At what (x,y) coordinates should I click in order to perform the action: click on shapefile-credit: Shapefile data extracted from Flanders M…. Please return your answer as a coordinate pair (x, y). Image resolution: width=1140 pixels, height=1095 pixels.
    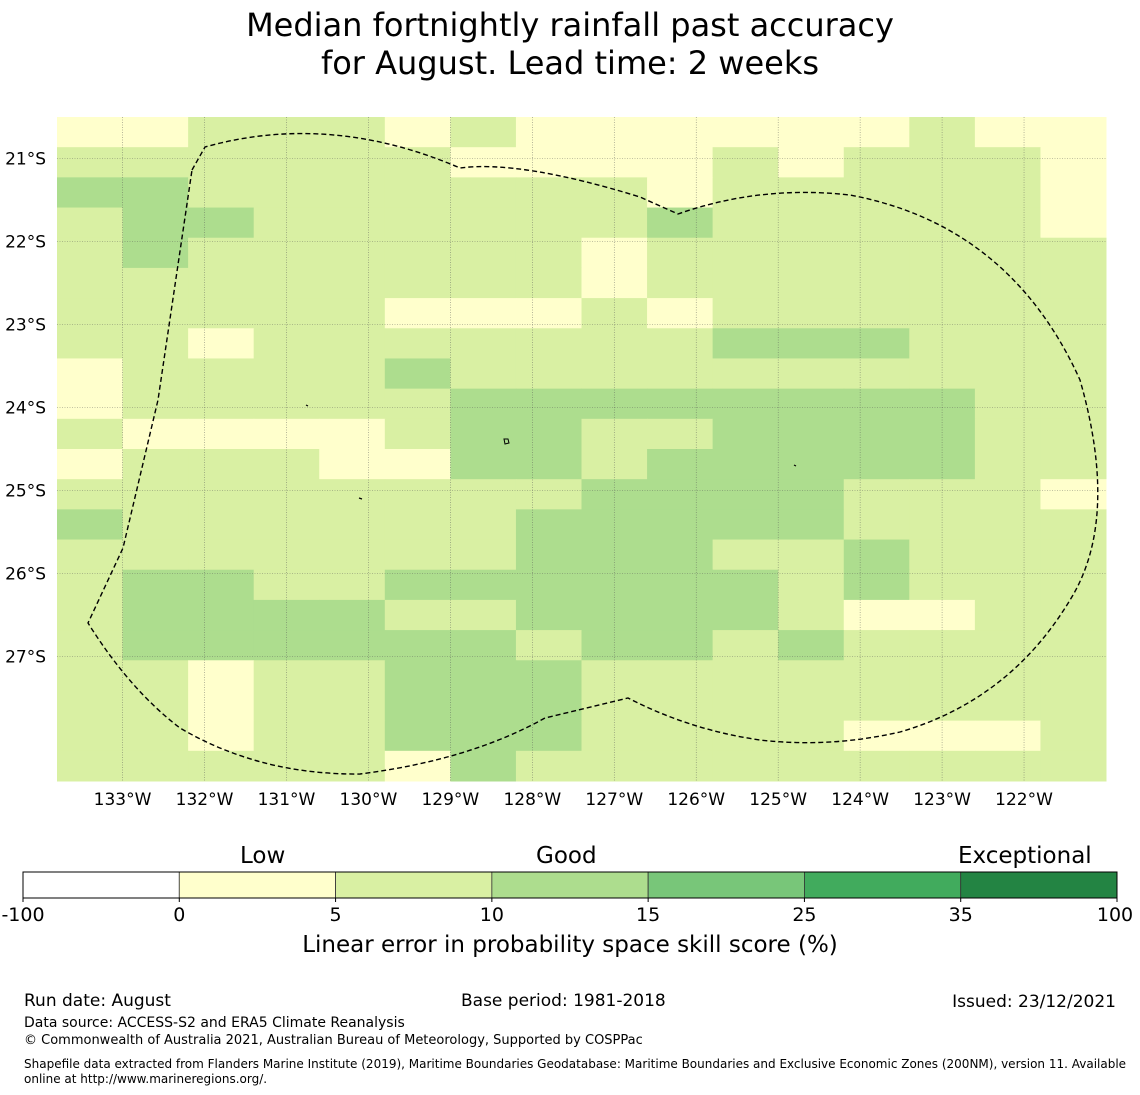
    Looking at the image, I should click on (575, 1071).